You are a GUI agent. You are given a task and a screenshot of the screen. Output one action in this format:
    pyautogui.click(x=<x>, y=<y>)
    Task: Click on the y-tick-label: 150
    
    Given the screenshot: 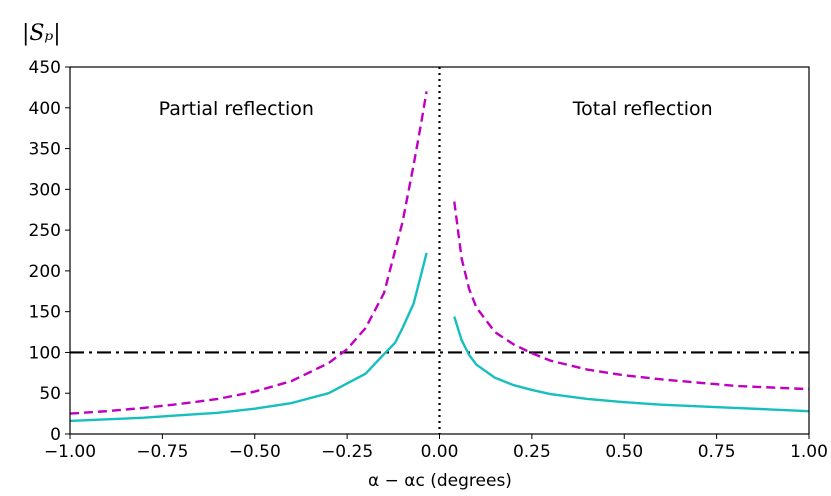 What is the action you would take?
    pyautogui.click(x=45, y=313)
    